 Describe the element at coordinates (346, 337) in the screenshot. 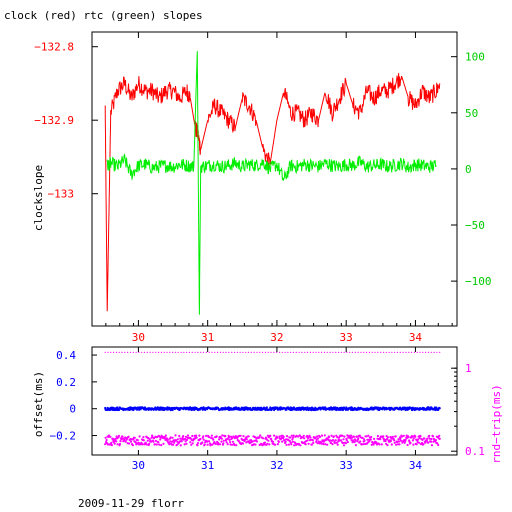

I see `slopes-x-tick-label: 33` at that location.